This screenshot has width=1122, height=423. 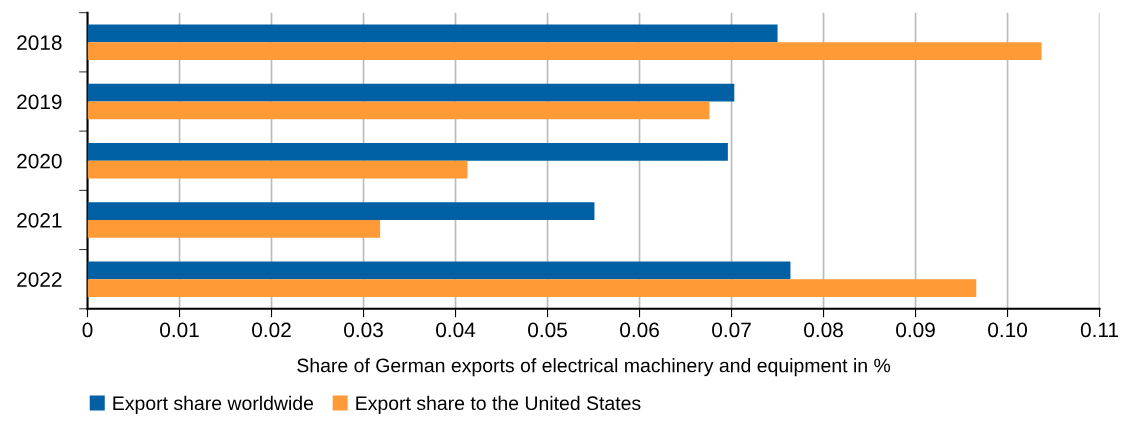 I want to click on x-tick-label: 0.03, so click(x=363, y=330).